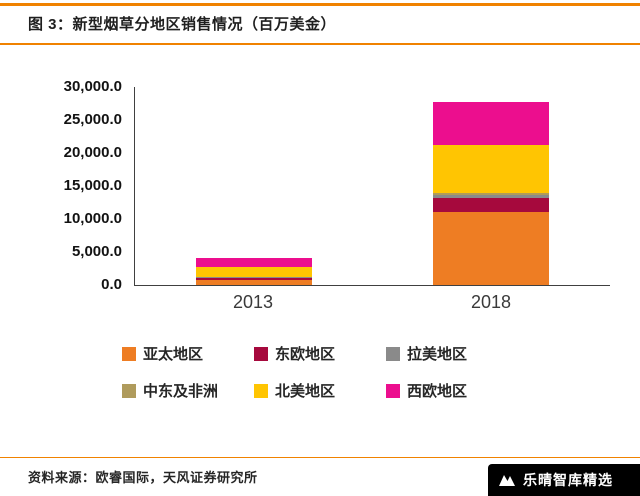 This screenshot has width=640, height=496. Describe the element at coordinates (437, 391) in the screenshot. I see `legend-label: 西欧地区` at that location.